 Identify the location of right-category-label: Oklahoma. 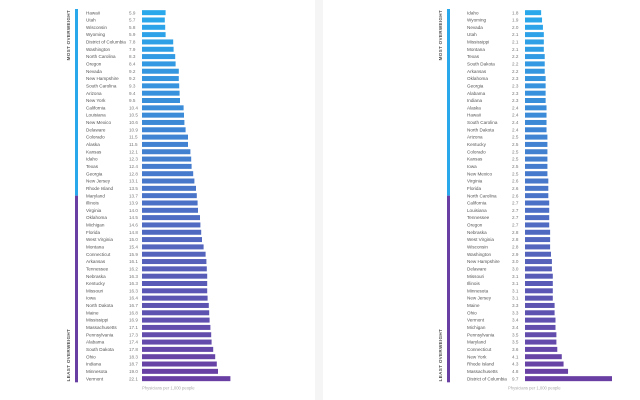
(477, 78).